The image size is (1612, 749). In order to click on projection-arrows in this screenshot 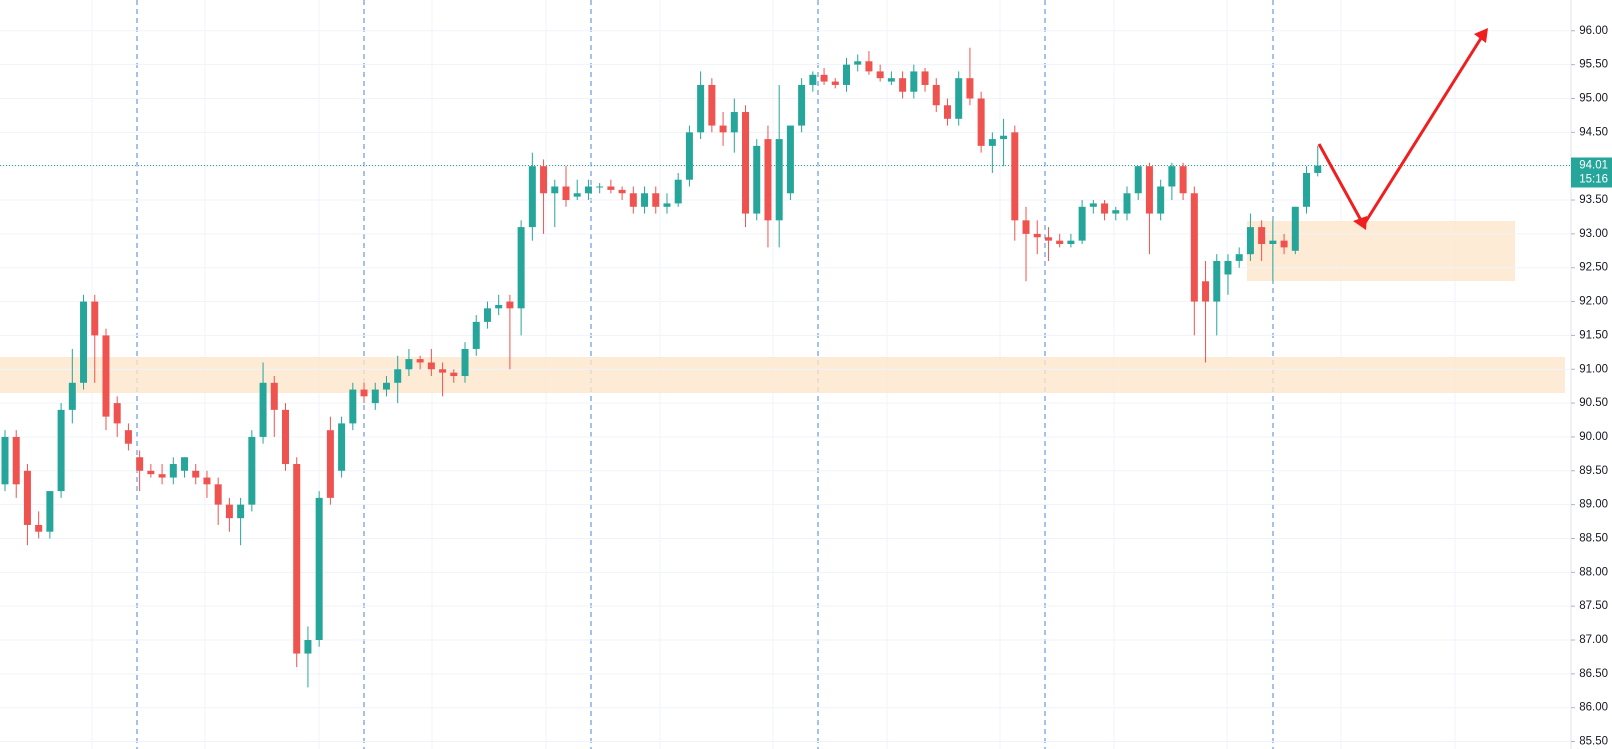, I will do `click(1402, 129)`.